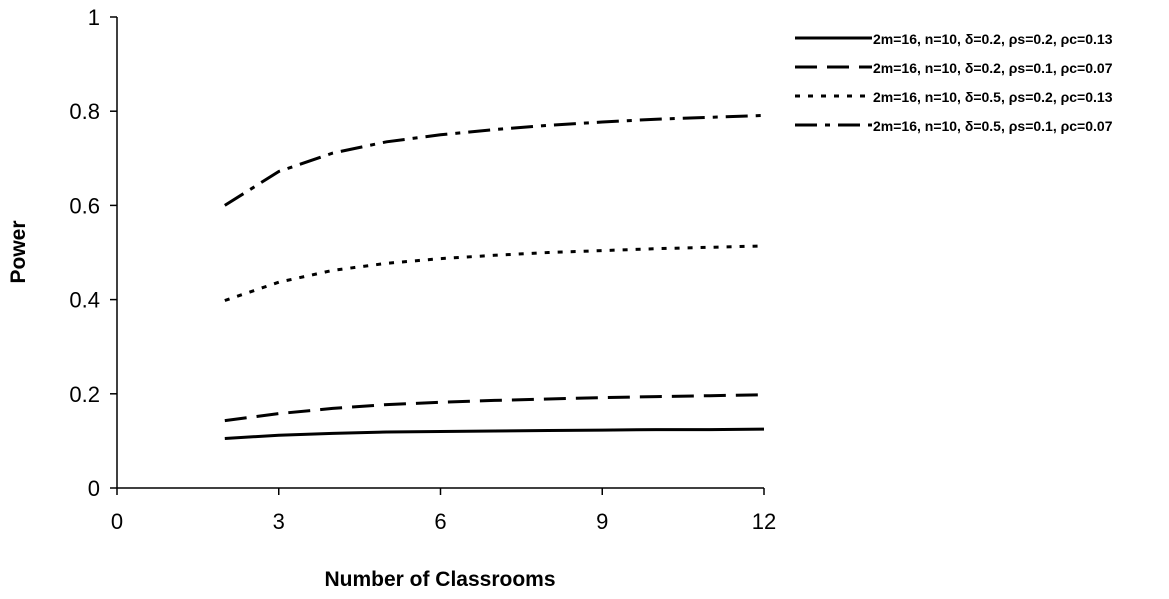  Describe the element at coordinates (439, 579) in the screenshot. I see `x-axis-title: Number of Classrooms` at that location.